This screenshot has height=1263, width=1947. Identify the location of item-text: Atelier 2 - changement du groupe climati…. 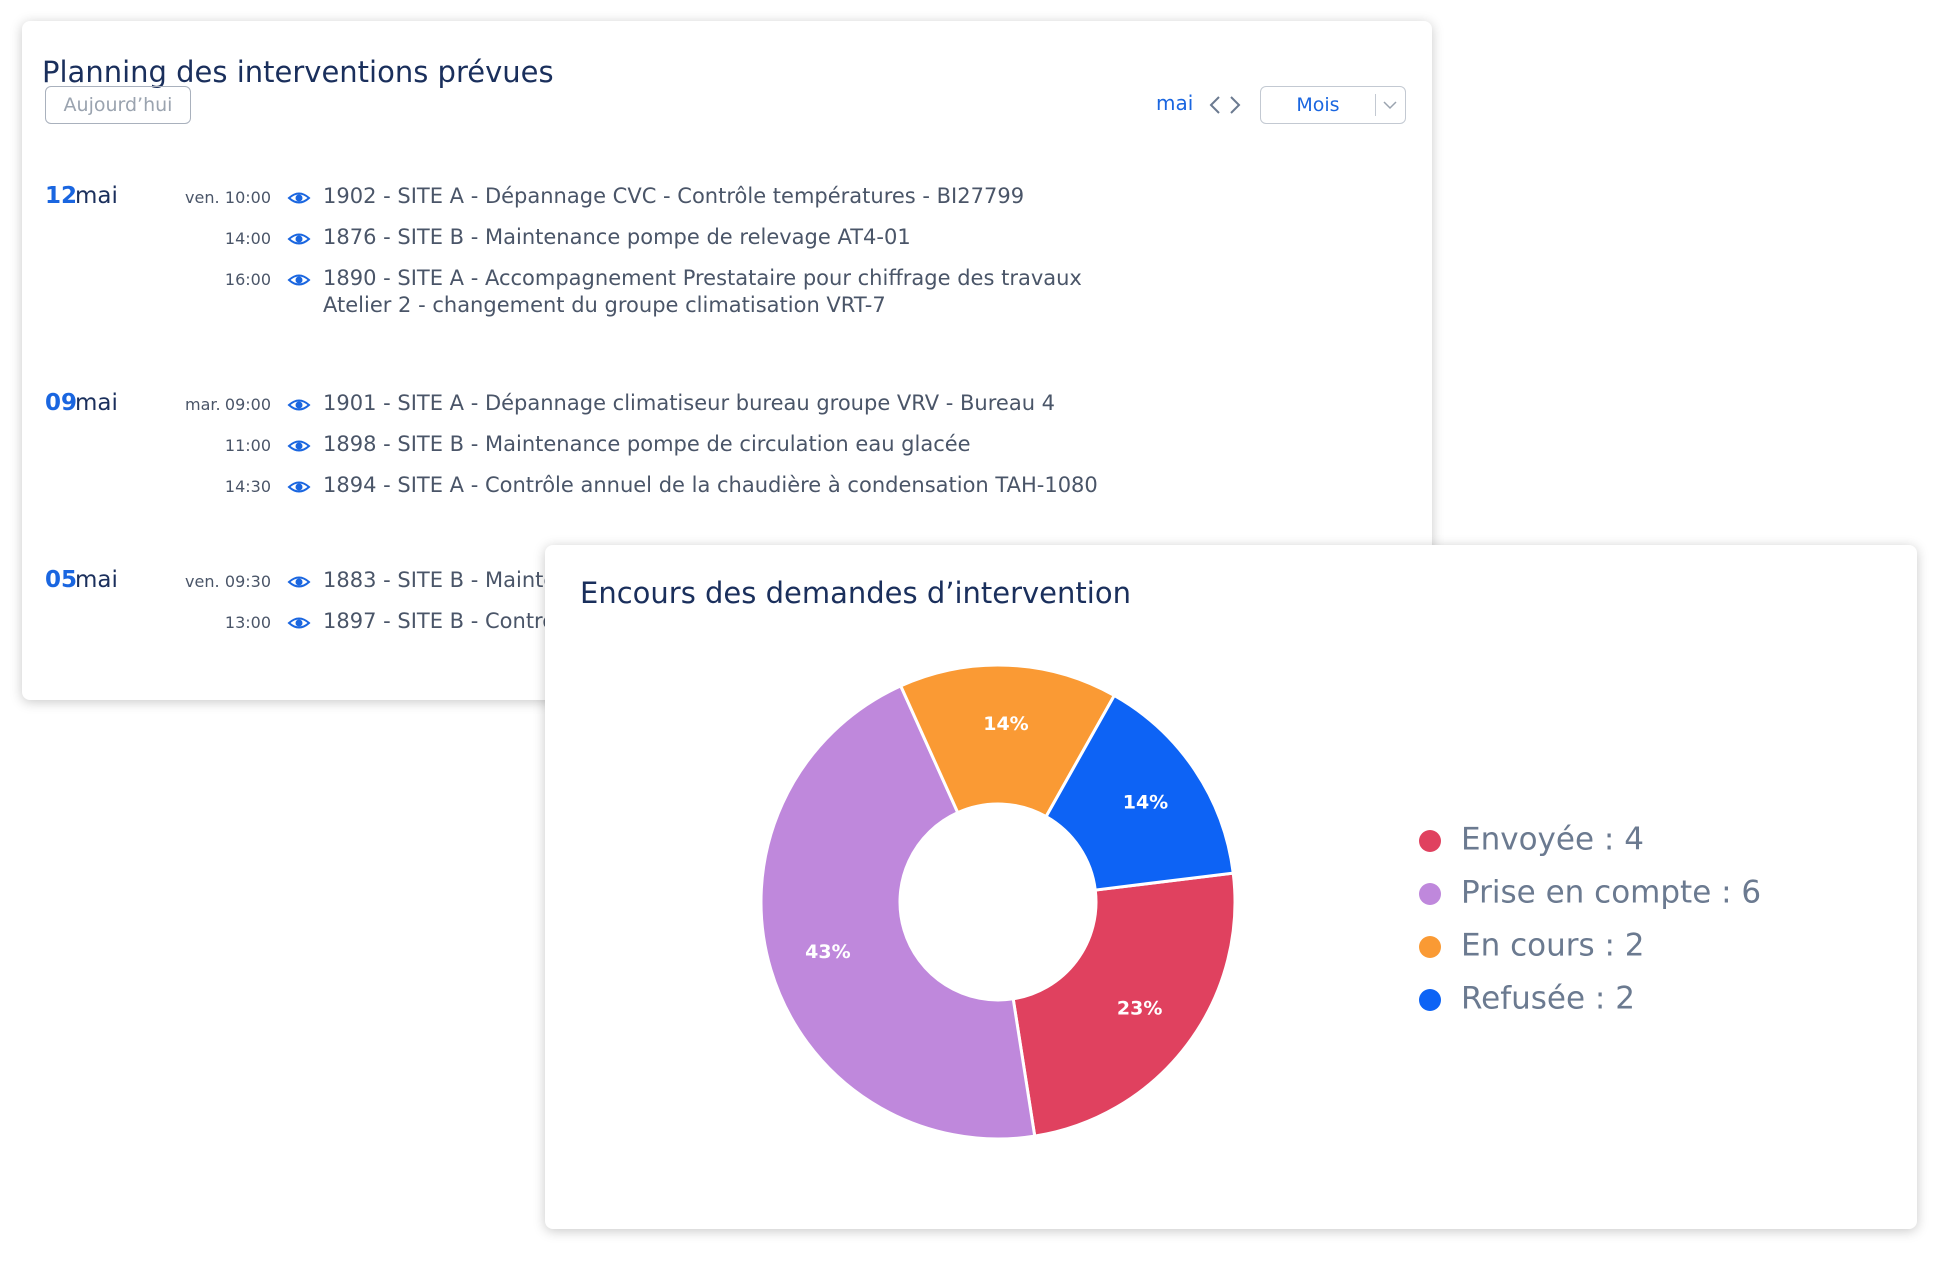
(604, 305).